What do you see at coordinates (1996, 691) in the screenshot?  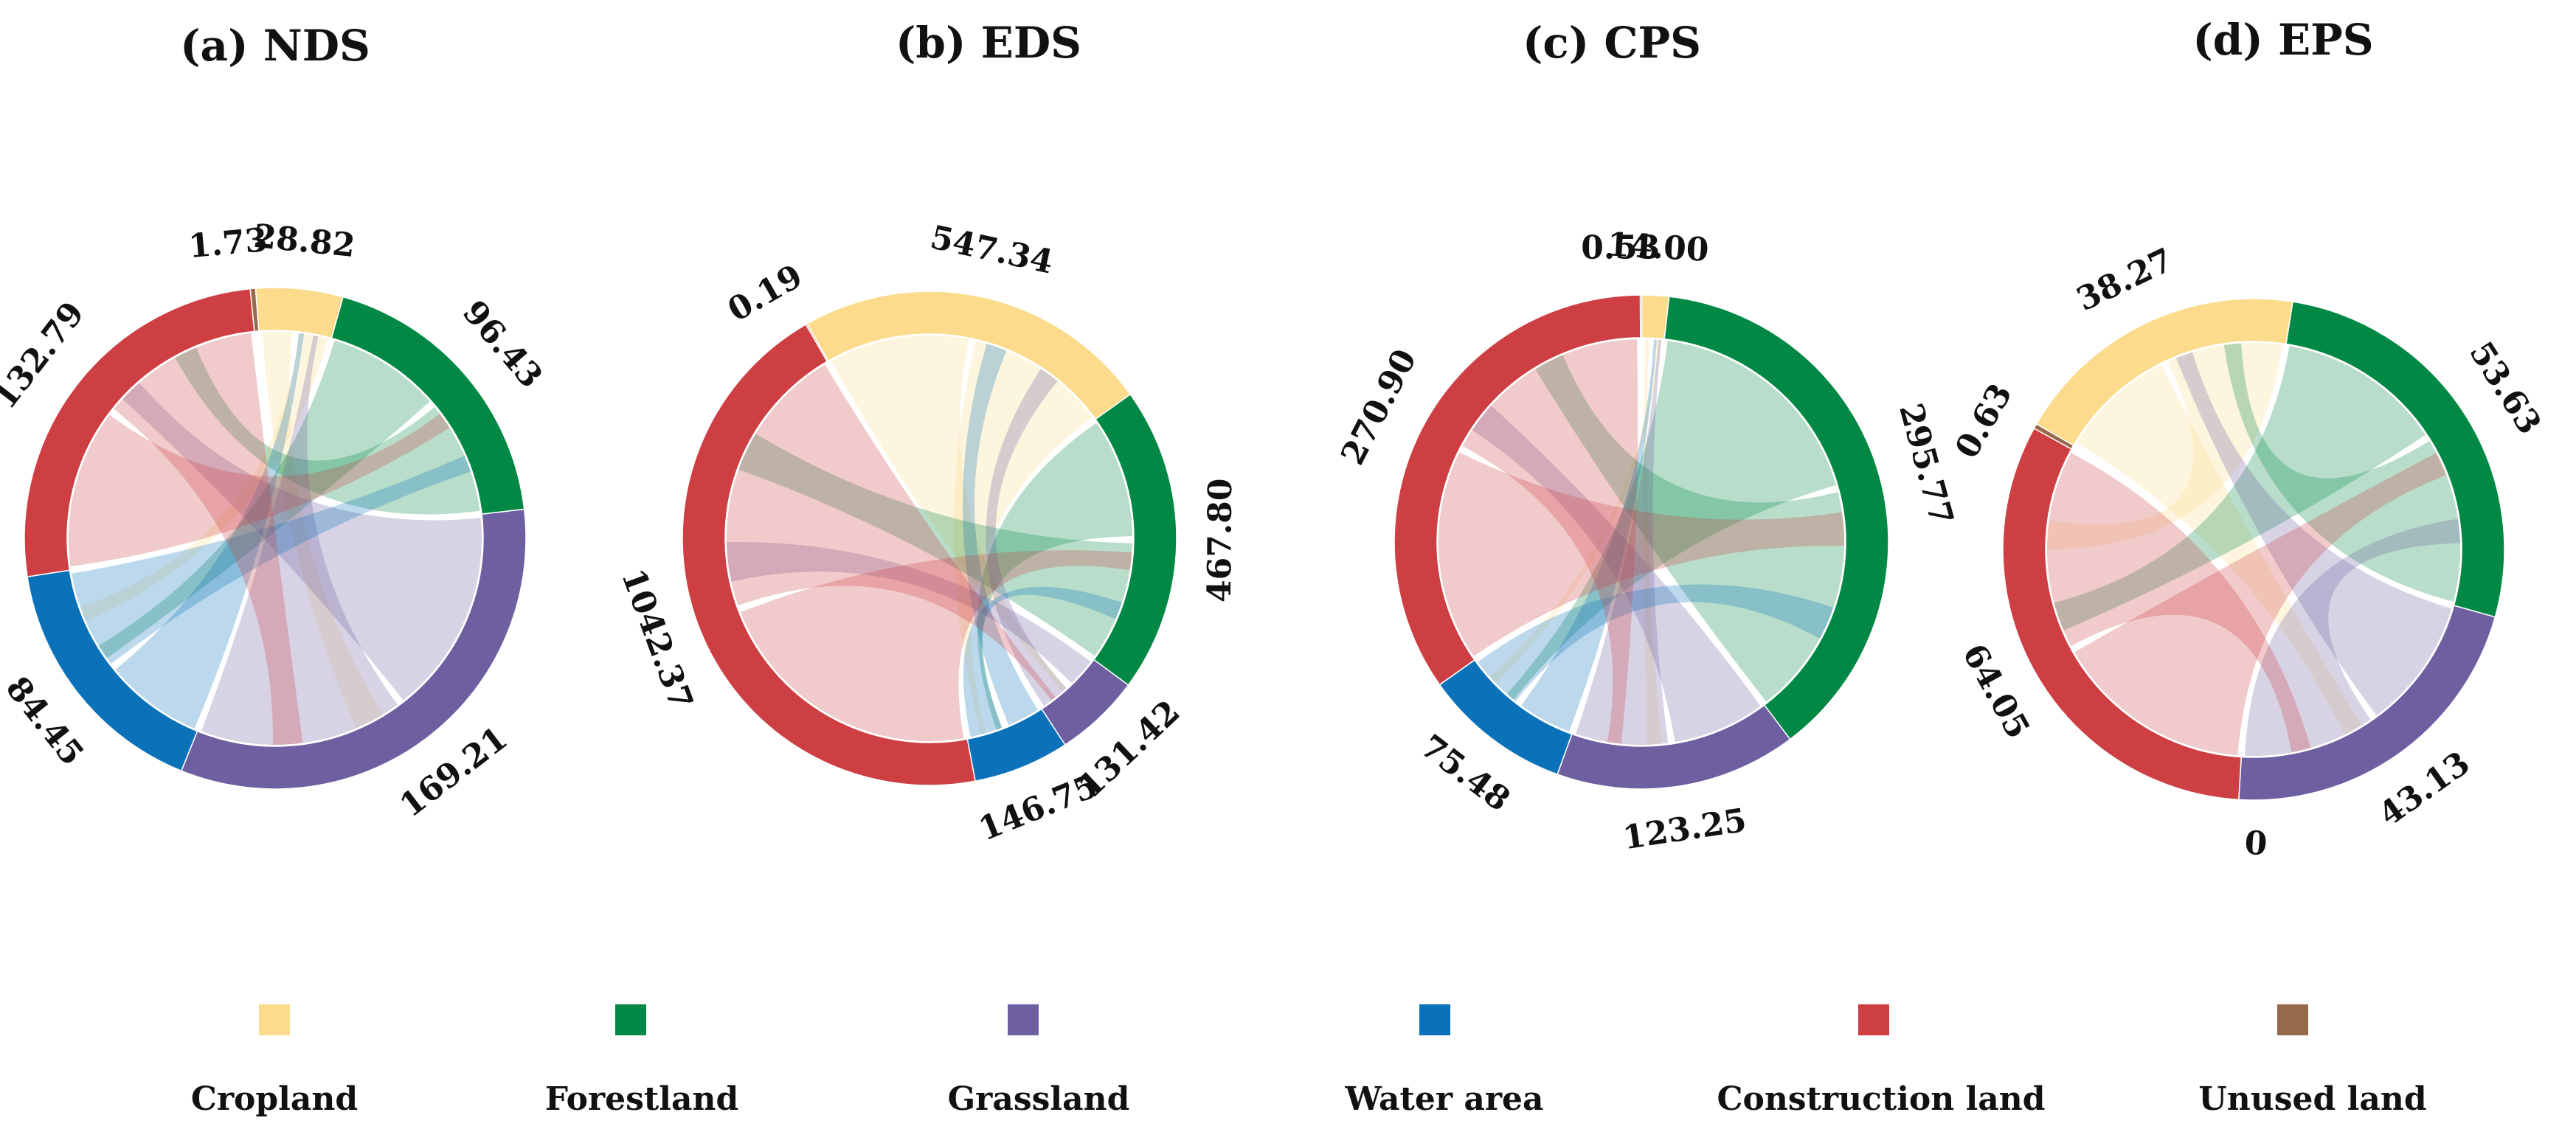 I see `value-label-construction: 64.05` at bounding box center [1996, 691].